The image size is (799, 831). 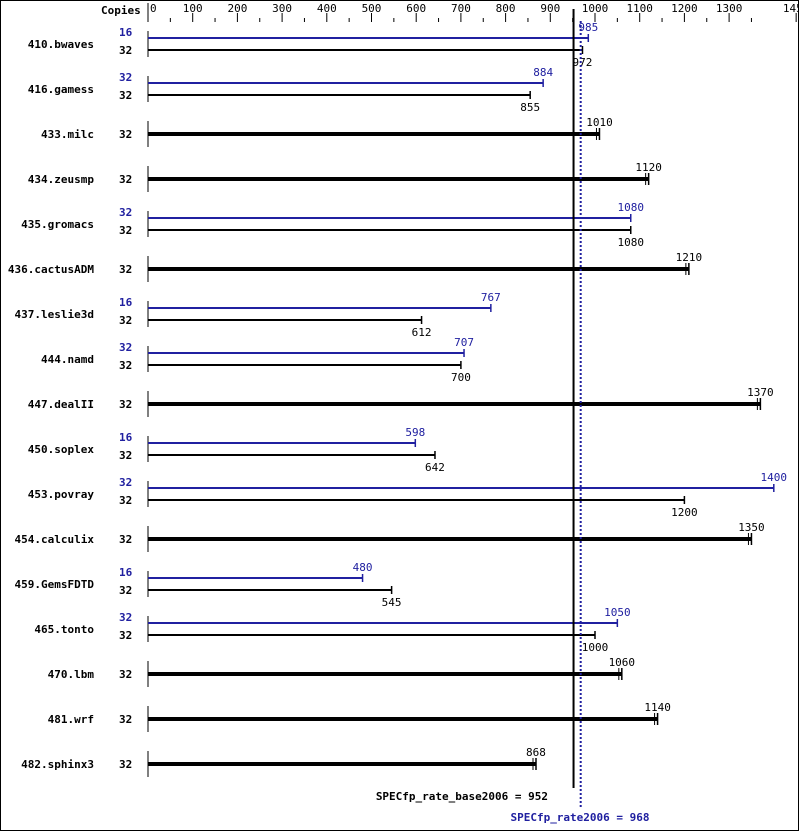 I want to click on peak-value-label: 707, so click(x=464, y=342).